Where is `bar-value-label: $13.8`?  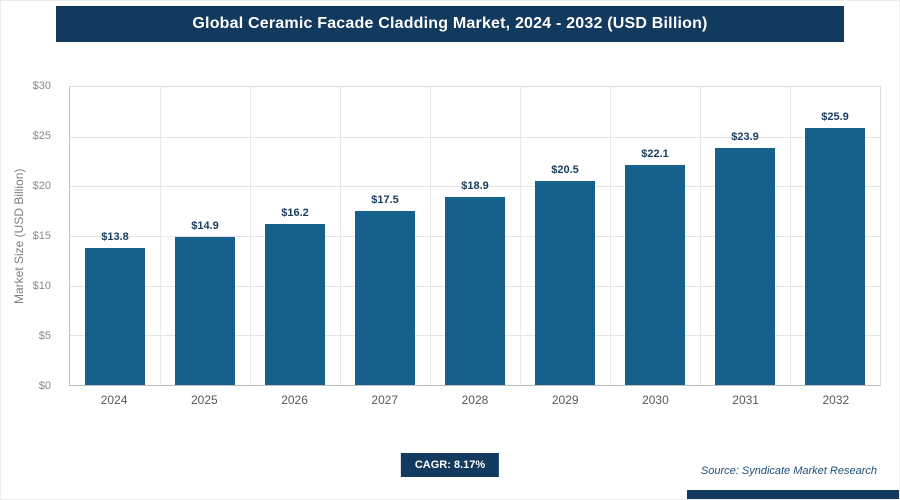
bar-value-label: $13.8 is located at coordinates (115, 236).